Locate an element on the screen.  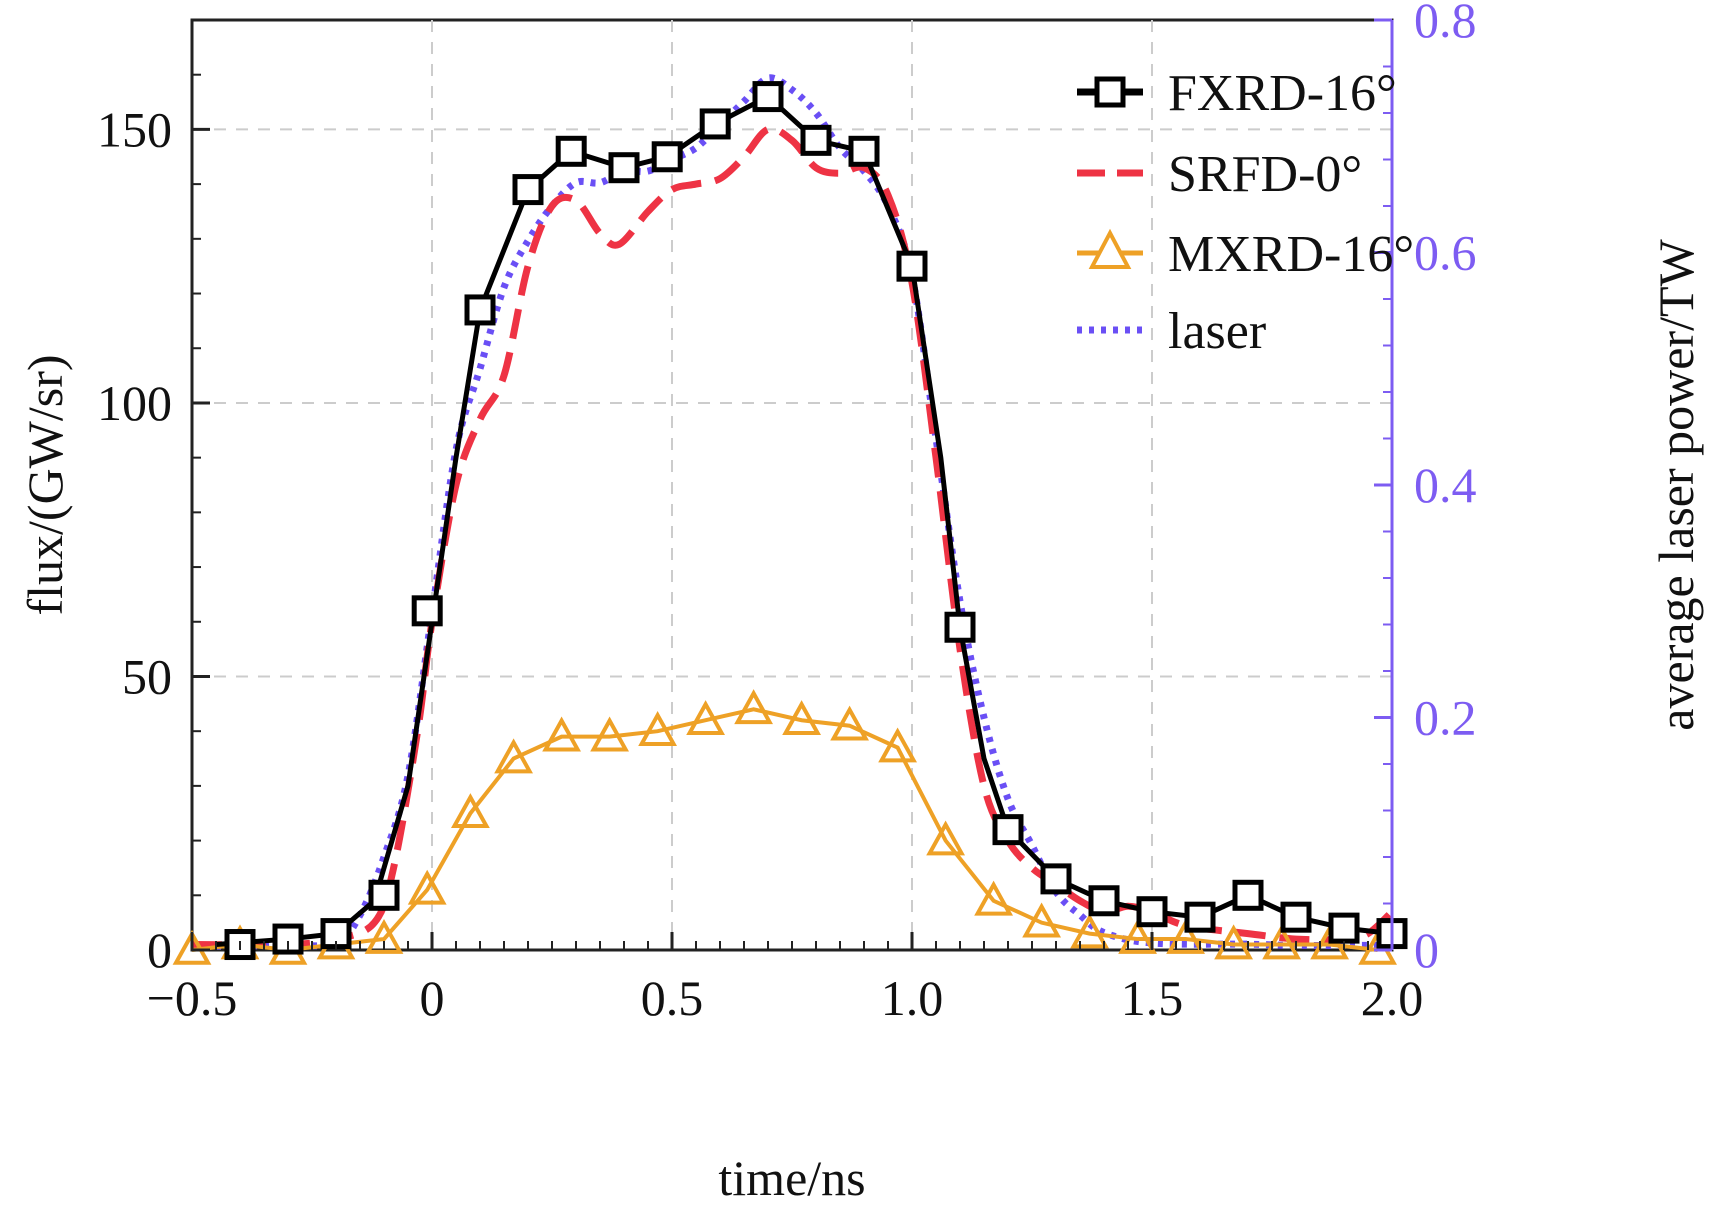
legend-item-srfd: SRFD-0° is located at coordinates (1219, 174).